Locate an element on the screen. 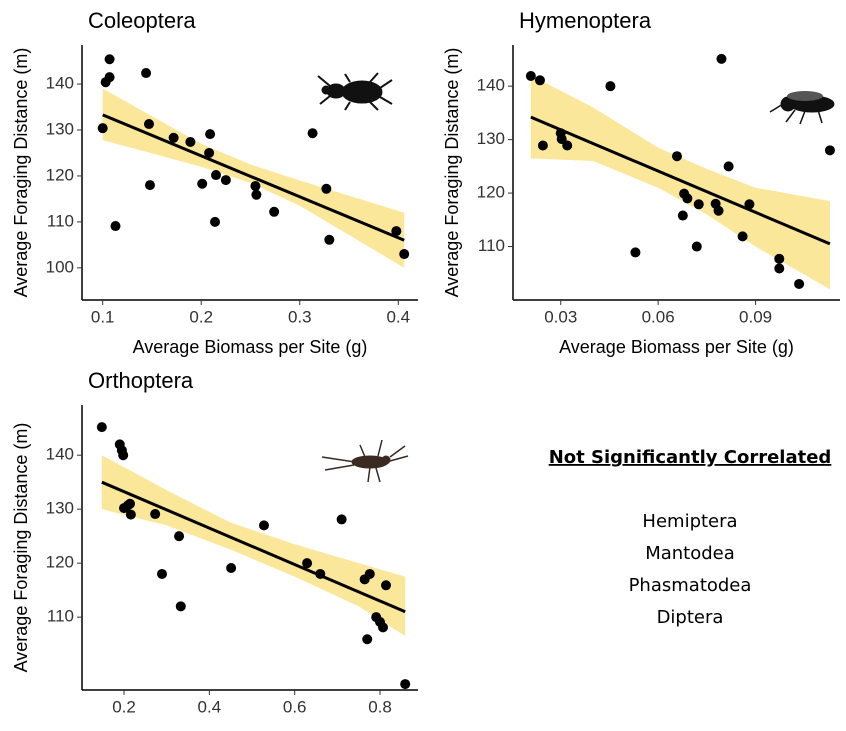  cricket-icon is located at coordinates (365, 461).